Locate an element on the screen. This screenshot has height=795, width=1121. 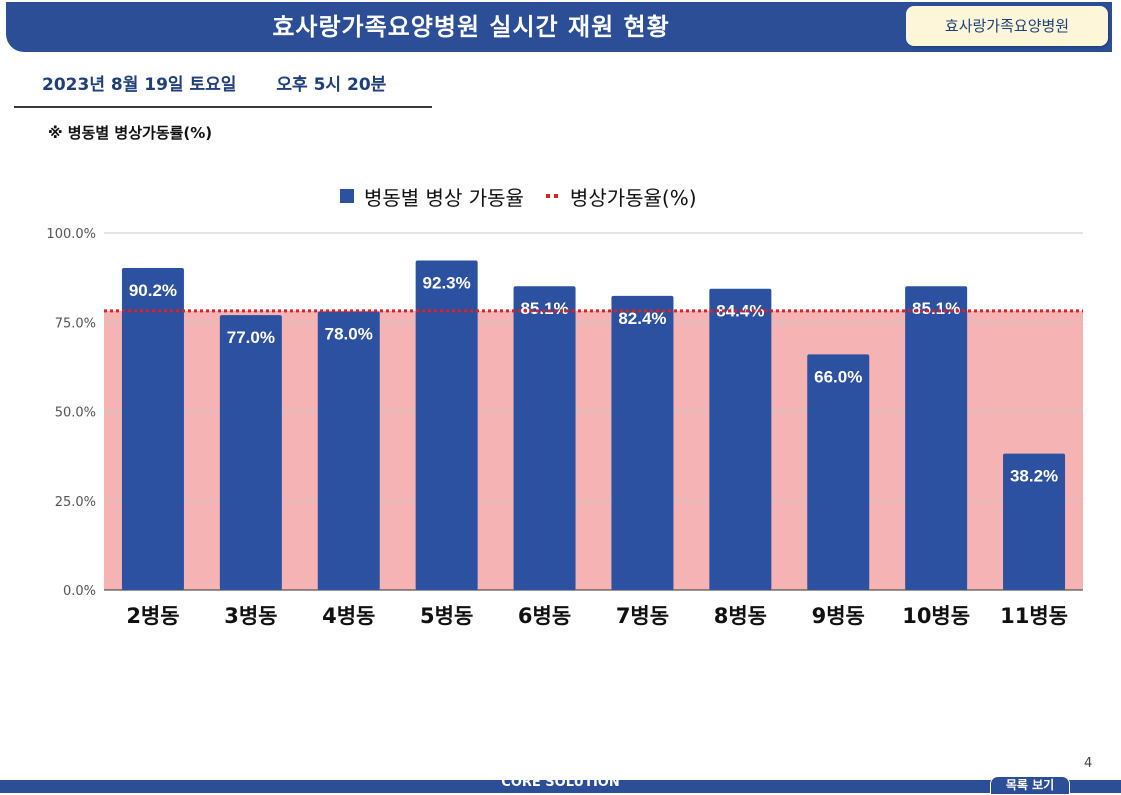
time-label: 오후 5시 20분 is located at coordinates (331, 85).